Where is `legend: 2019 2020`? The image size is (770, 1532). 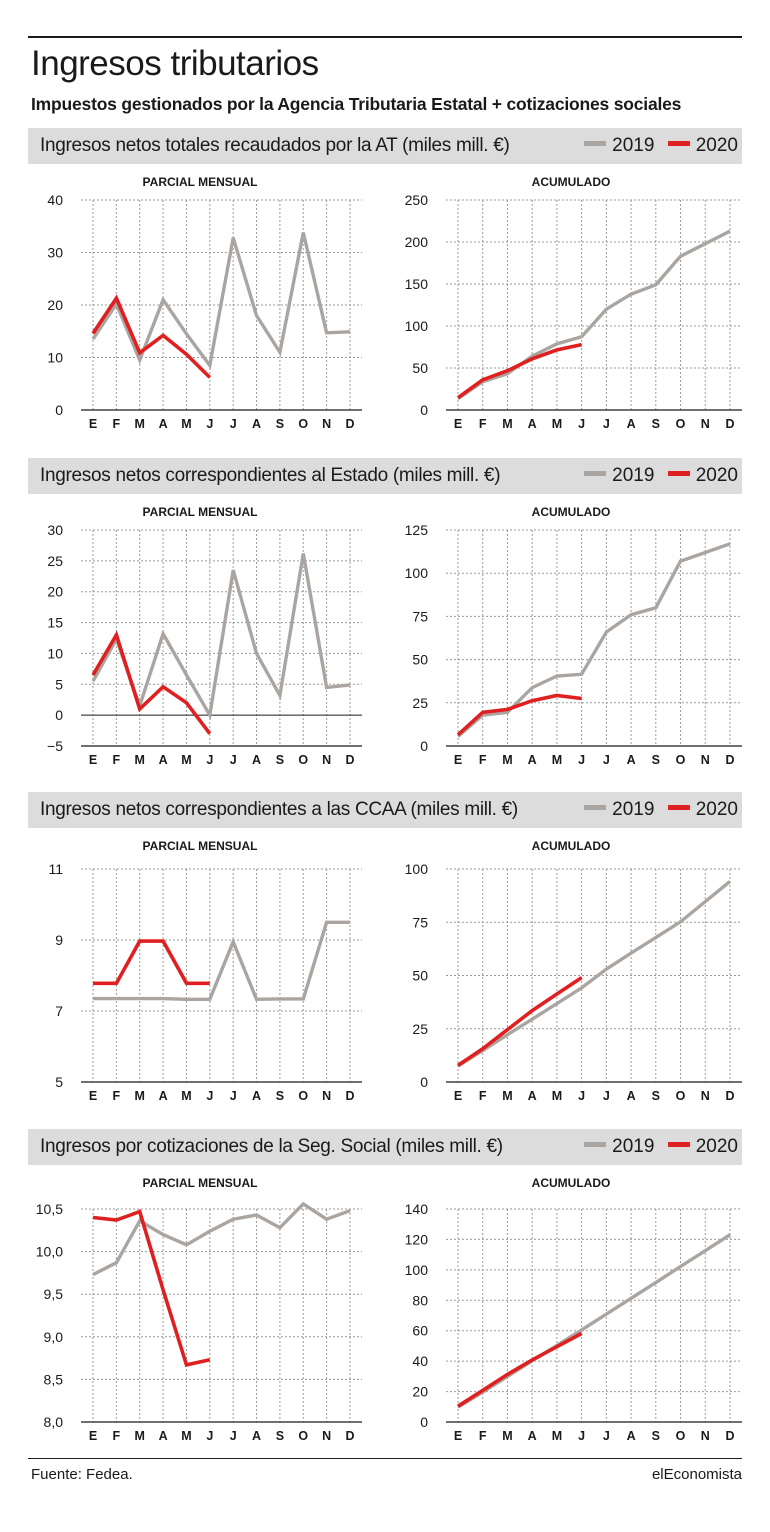 legend: 2019 2020 is located at coordinates (657, 1147).